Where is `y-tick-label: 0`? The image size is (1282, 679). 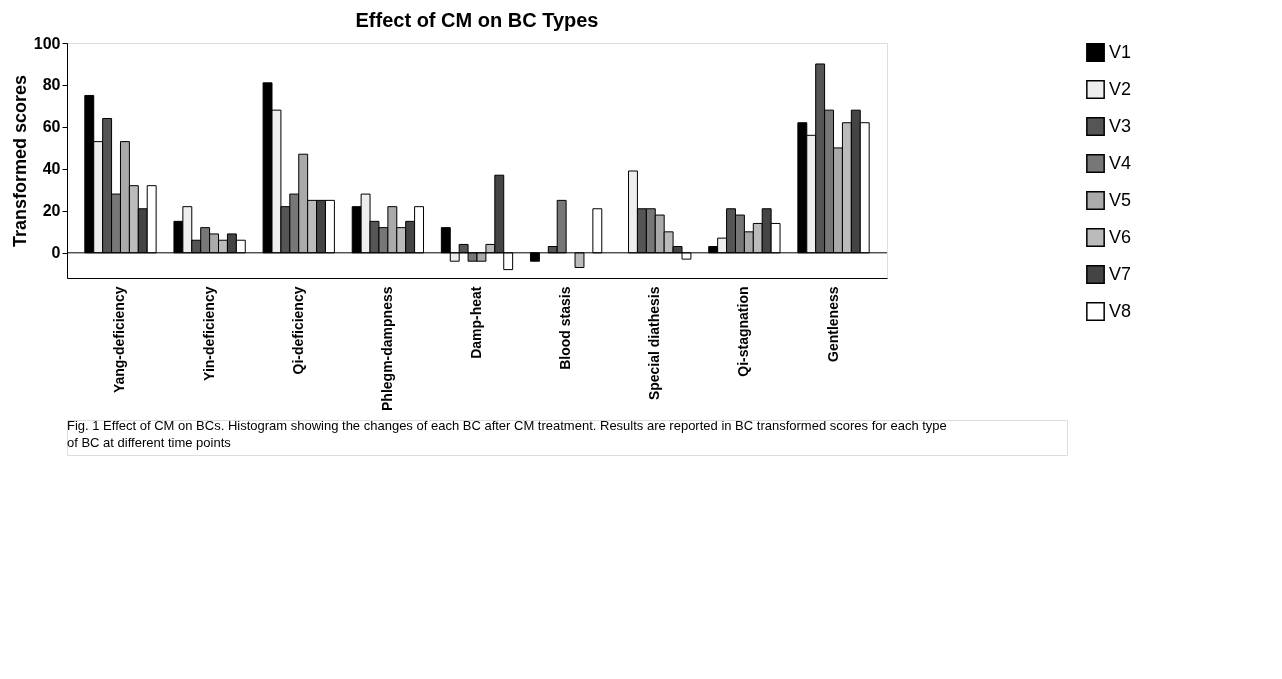 y-tick-label: 0 is located at coordinates (56, 253).